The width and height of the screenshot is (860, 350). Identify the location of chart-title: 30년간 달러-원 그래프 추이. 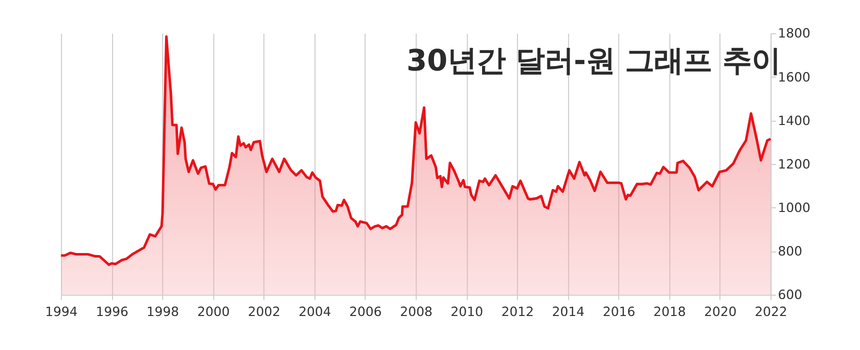
(593, 61).